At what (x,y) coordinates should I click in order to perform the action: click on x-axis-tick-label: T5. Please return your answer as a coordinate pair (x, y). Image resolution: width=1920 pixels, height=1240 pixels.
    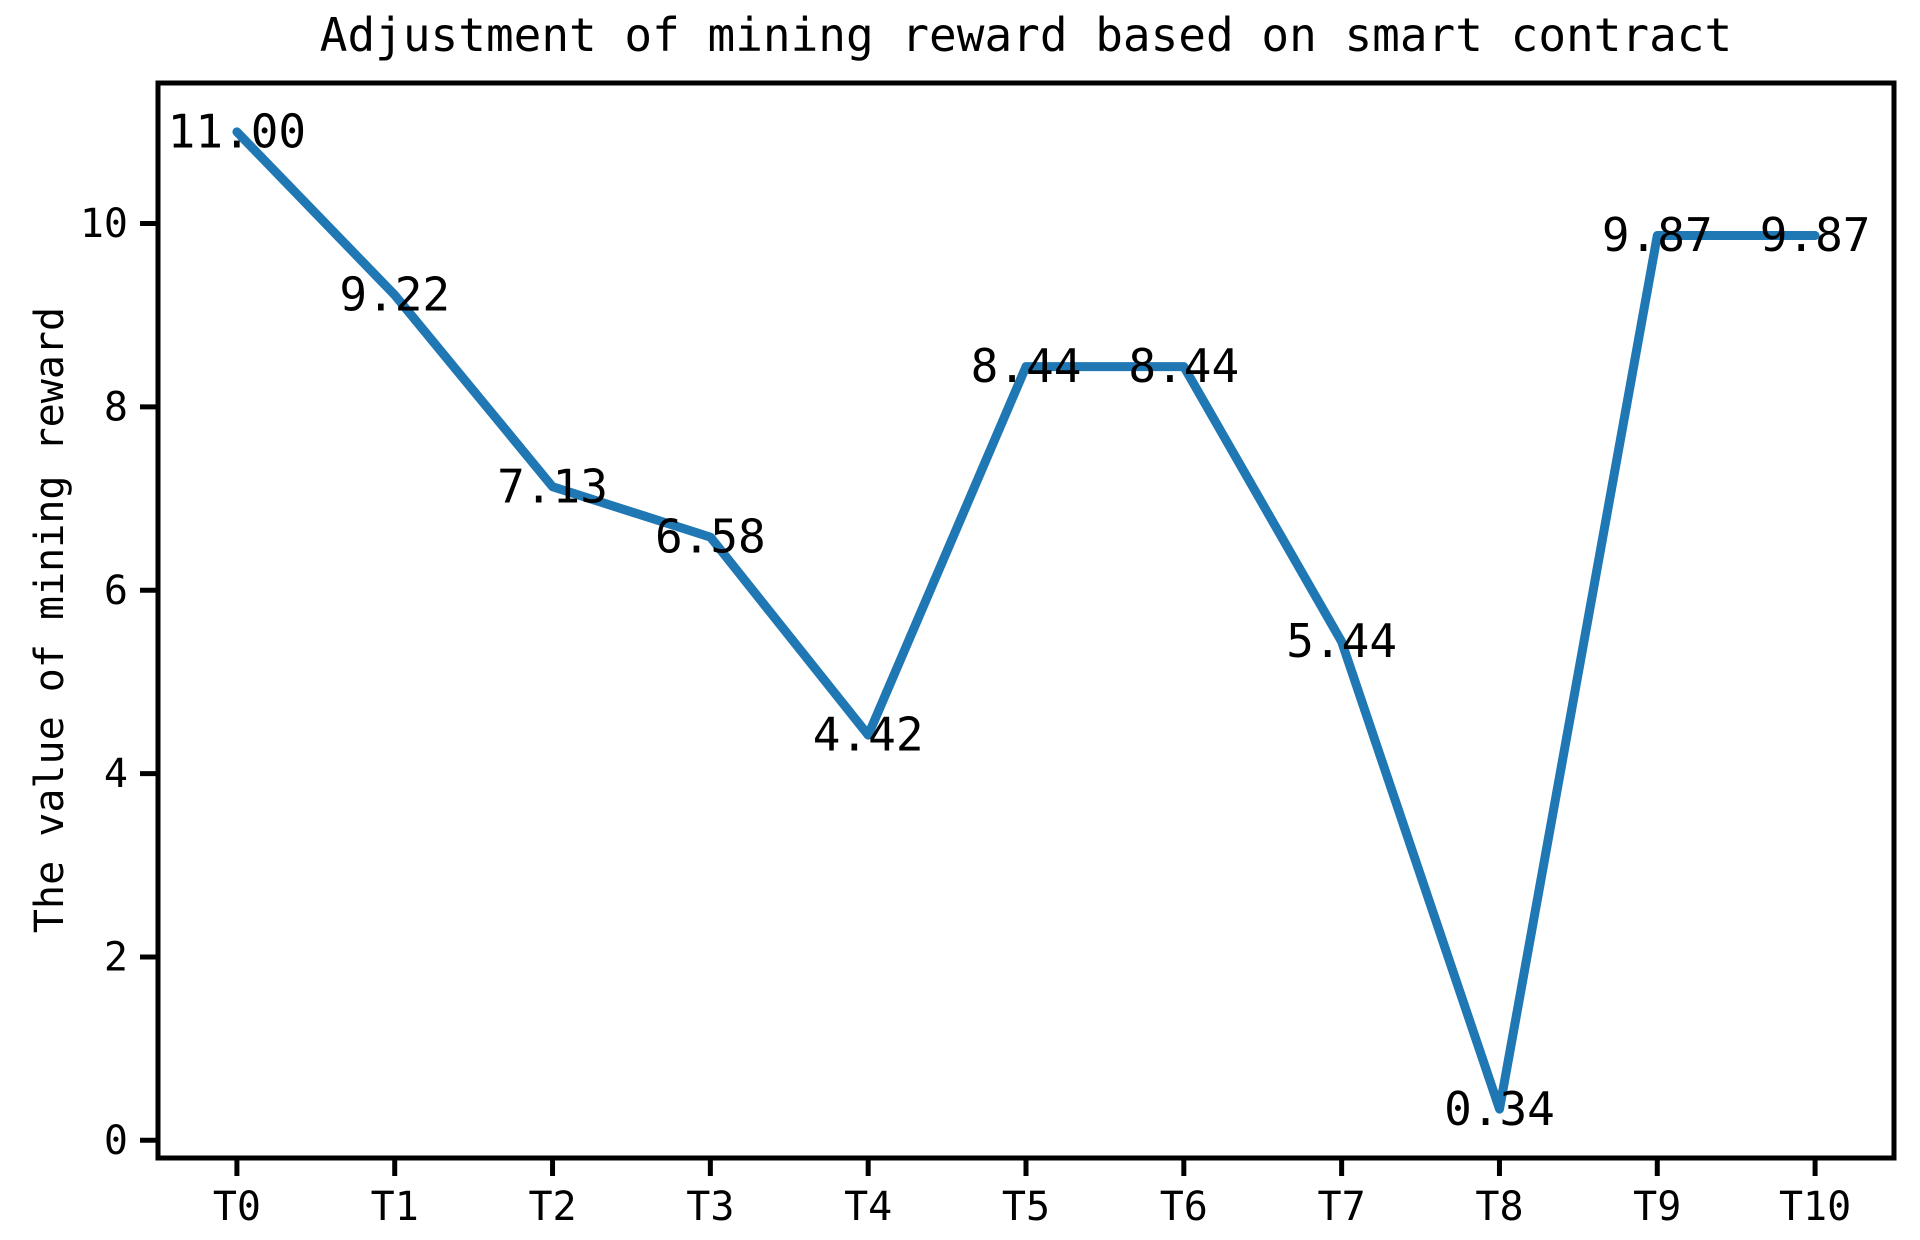
    Looking at the image, I should click on (1026, 1207).